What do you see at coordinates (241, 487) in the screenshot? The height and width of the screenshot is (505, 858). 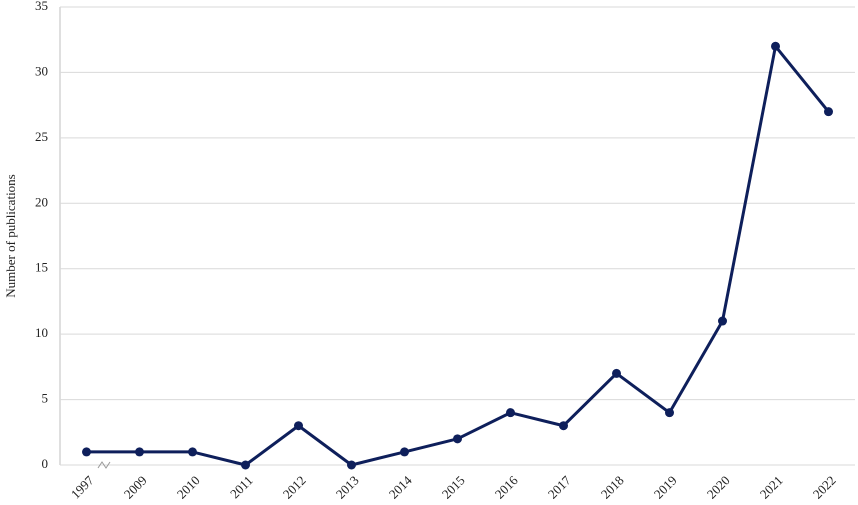 I see `x-tick-label: 2011` at bounding box center [241, 487].